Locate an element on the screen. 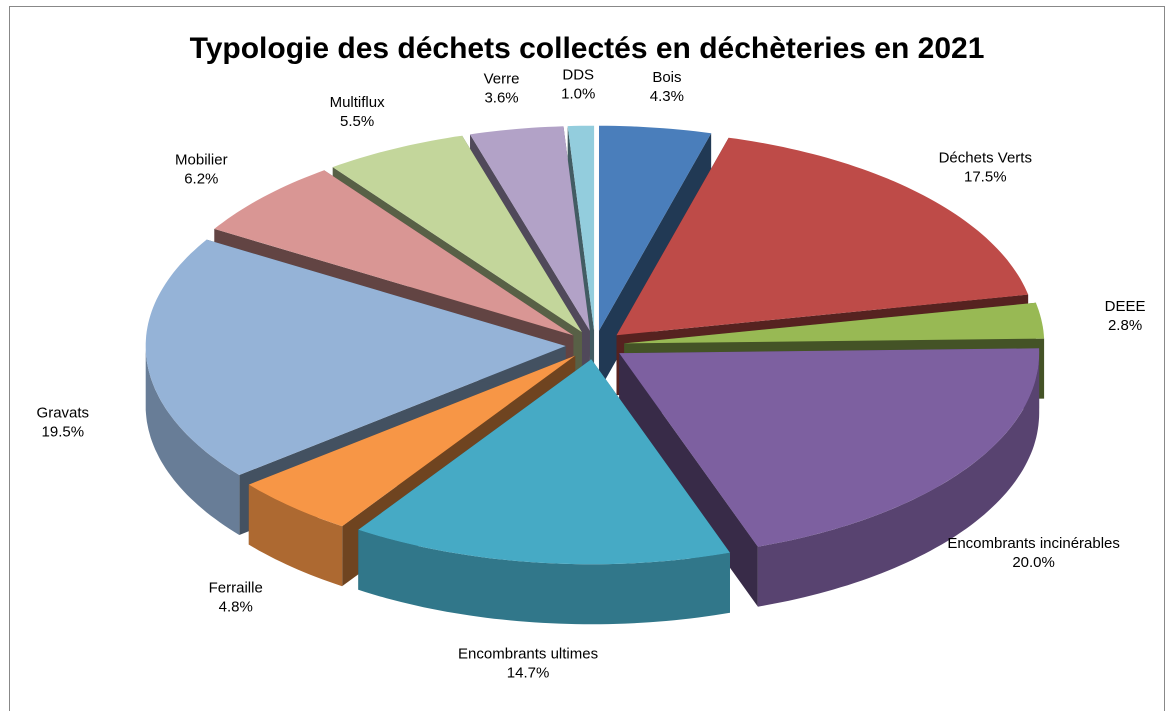 This screenshot has height=711, width=1175. slice-category-label: Mobilier is located at coordinates (201, 159).